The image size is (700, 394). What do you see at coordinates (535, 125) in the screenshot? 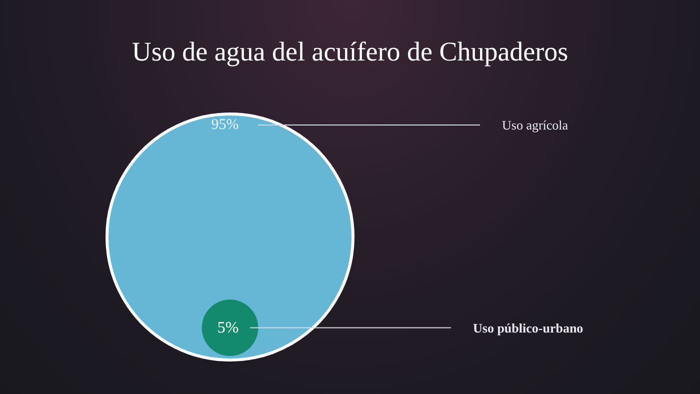
I see `category-label: Uso agrícola` at bounding box center [535, 125].